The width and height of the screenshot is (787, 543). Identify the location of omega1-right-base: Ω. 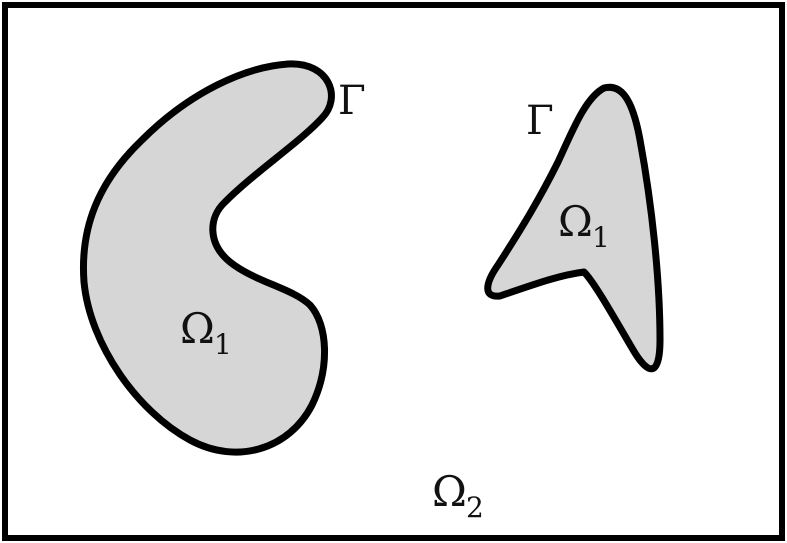
(575, 221).